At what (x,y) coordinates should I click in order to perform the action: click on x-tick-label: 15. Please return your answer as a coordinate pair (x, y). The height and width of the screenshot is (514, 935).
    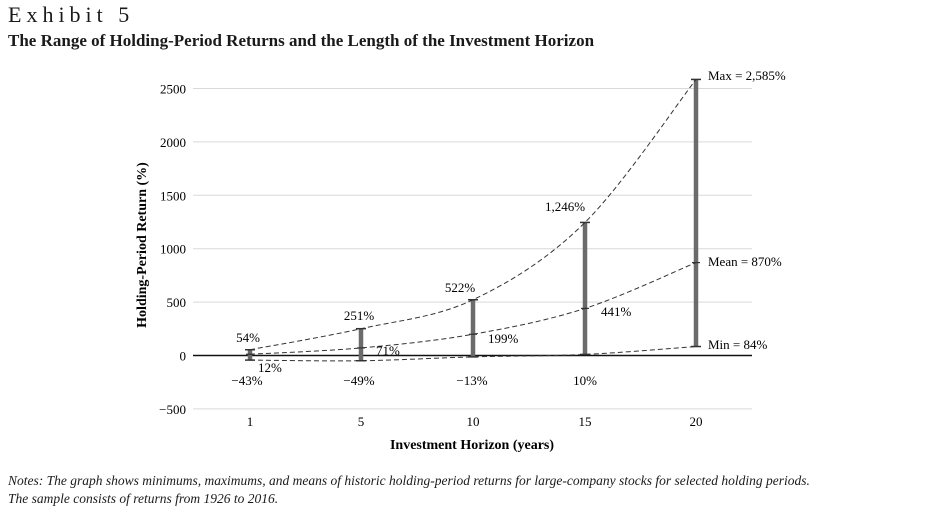
    Looking at the image, I should click on (585, 421).